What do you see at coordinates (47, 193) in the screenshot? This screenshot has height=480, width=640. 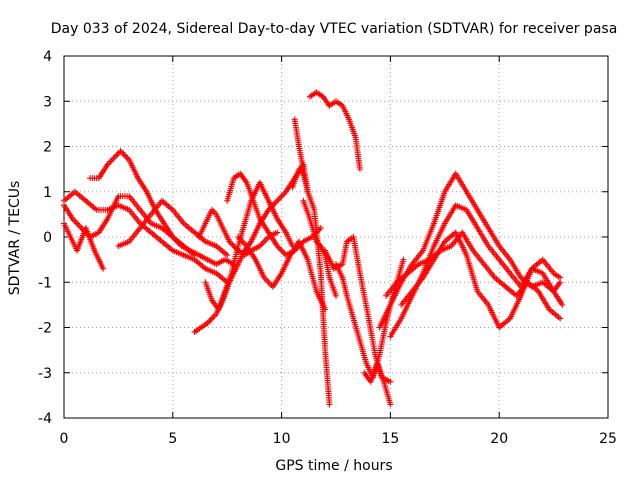 I see `y-tick-label: 1` at bounding box center [47, 193].